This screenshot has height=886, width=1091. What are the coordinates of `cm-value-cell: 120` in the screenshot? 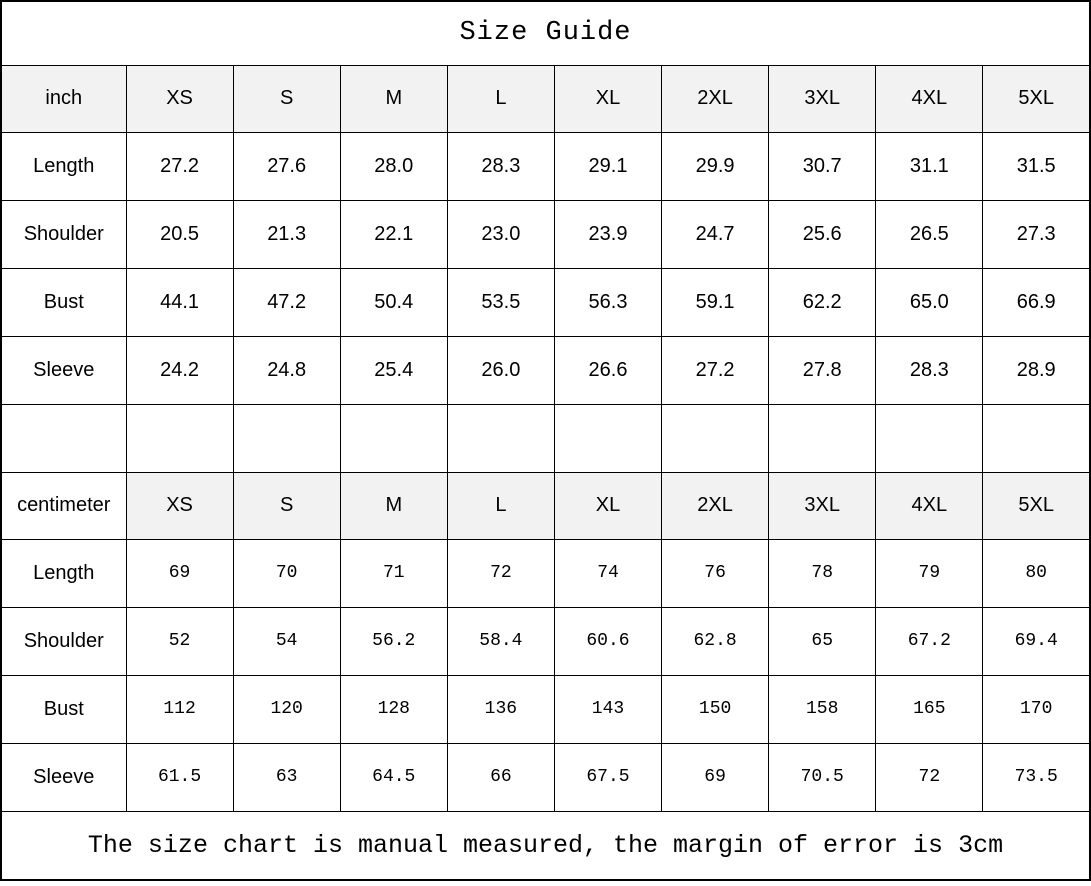 It's located at (286, 709).